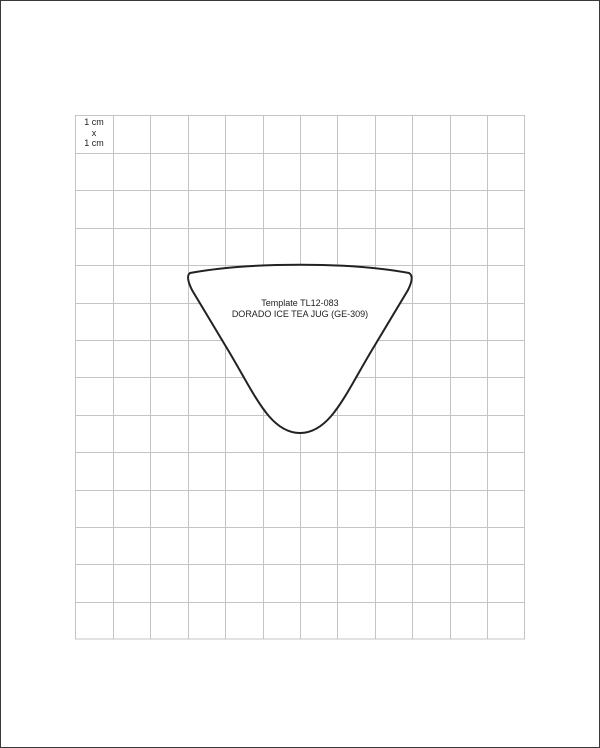  What do you see at coordinates (300, 303) in the screenshot?
I see `template-code: Template TL12-083` at bounding box center [300, 303].